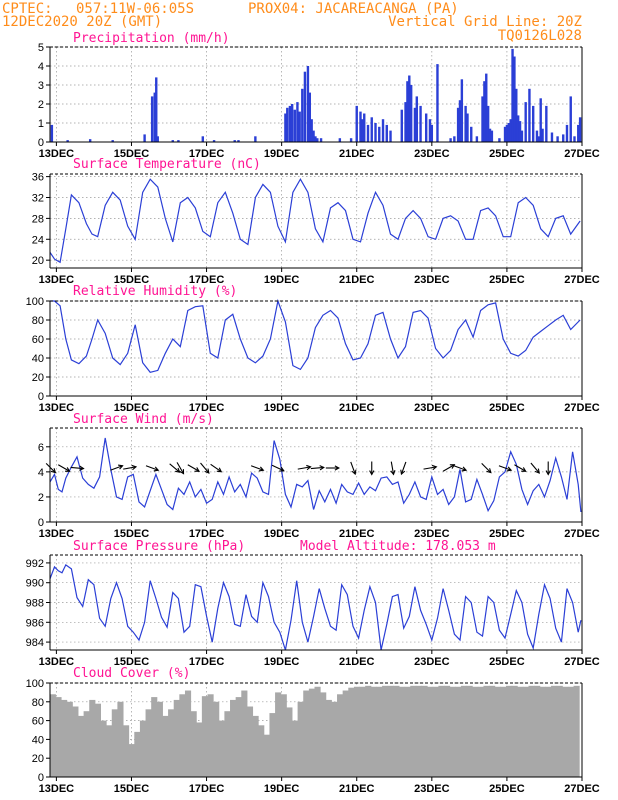 This screenshot has width=618, height=800. What do you see at coordinates (27, 9) in the screenshot?
I see `header-source: CPTEC:` at bounding box center [27, 9].